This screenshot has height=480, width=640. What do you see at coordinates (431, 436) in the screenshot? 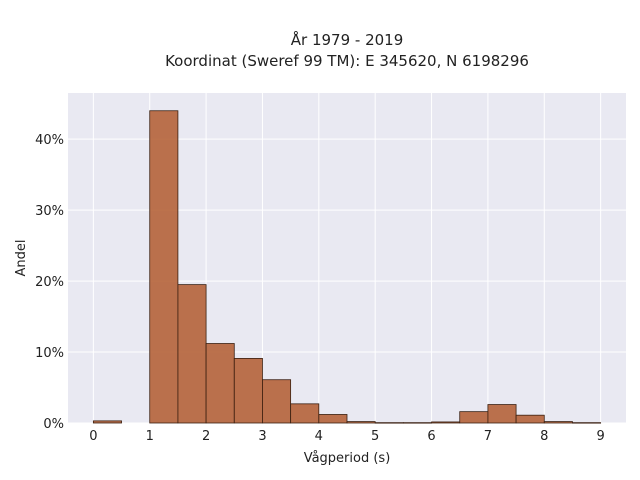
I see `x-tick-label: 6` at bounding box center [431, 436].